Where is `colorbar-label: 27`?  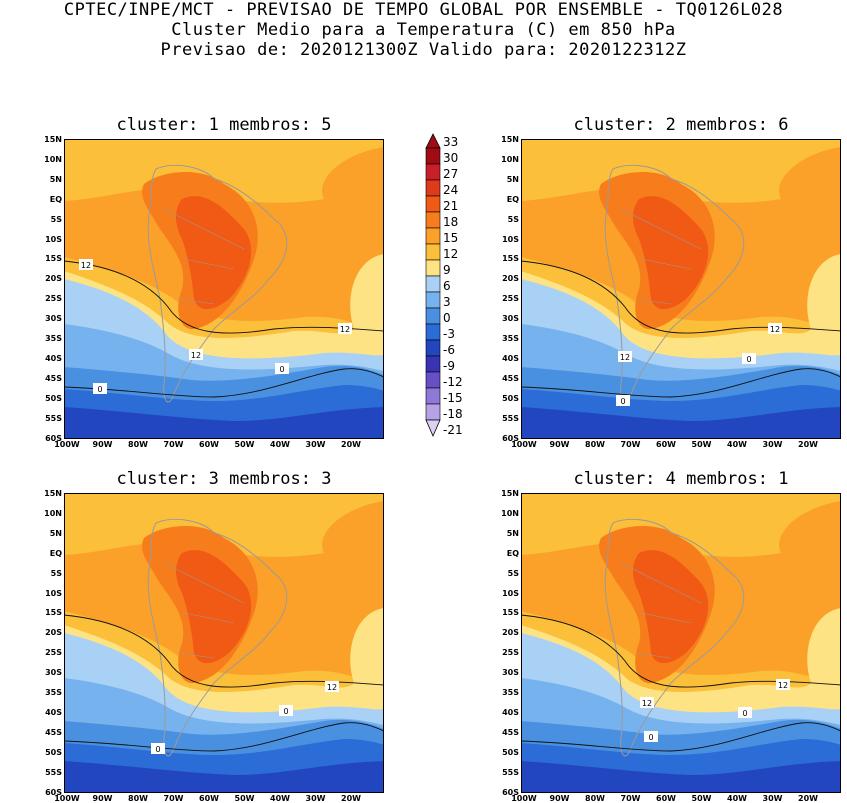 colorbar-label: 27 is located at coordinates (451, 174).